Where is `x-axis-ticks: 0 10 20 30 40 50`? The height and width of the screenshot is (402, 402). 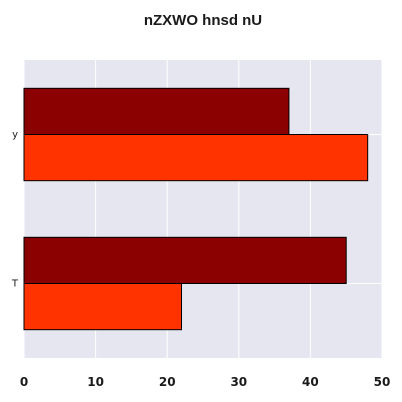
x-axis-ticks: 0 10 20 30 40 50 is located at coordinates (205, 382).